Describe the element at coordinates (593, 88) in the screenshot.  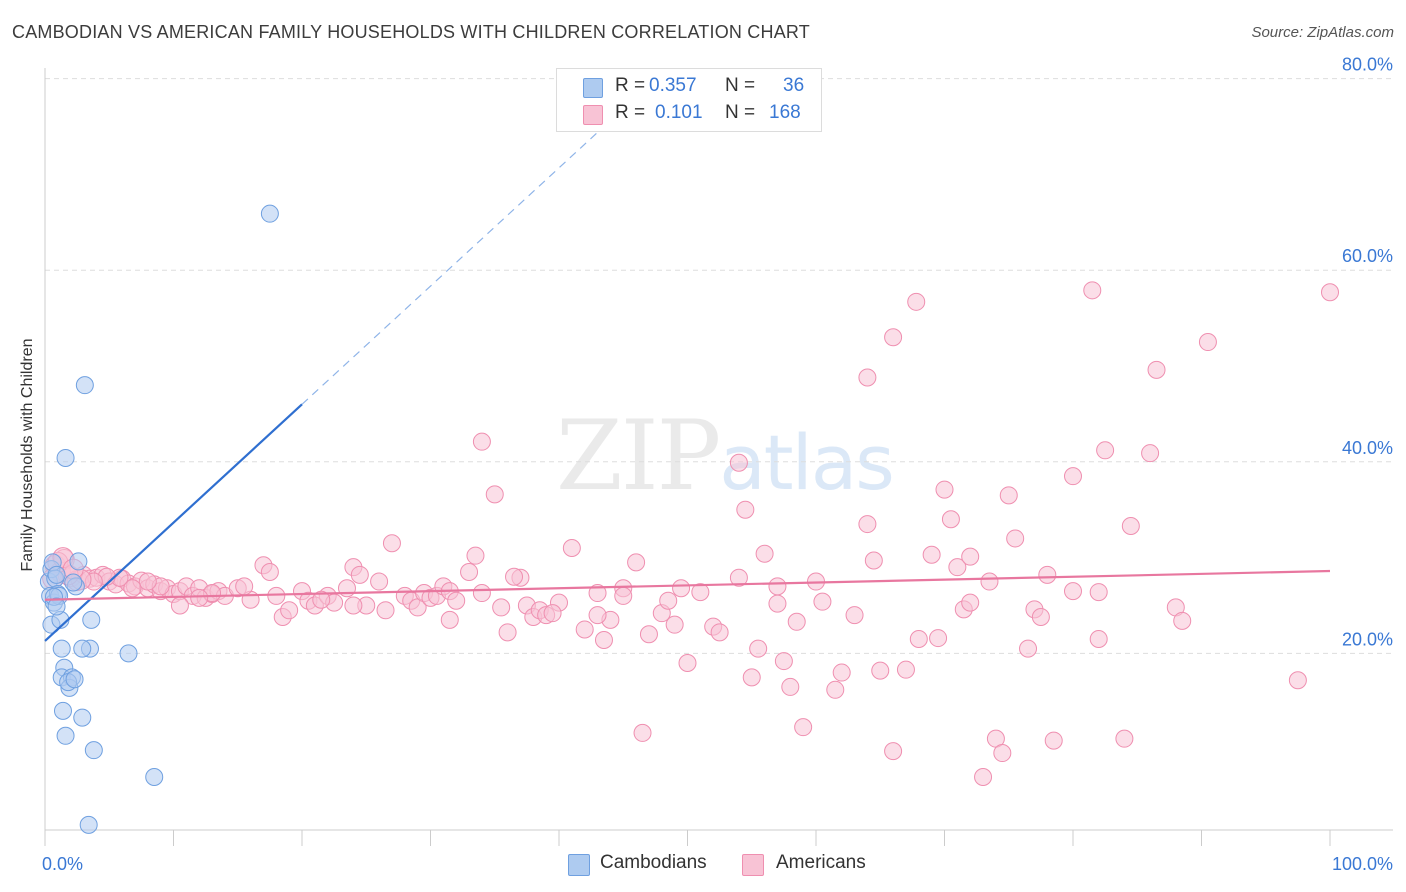
I see `stats-swatch-cambodians` at that location.